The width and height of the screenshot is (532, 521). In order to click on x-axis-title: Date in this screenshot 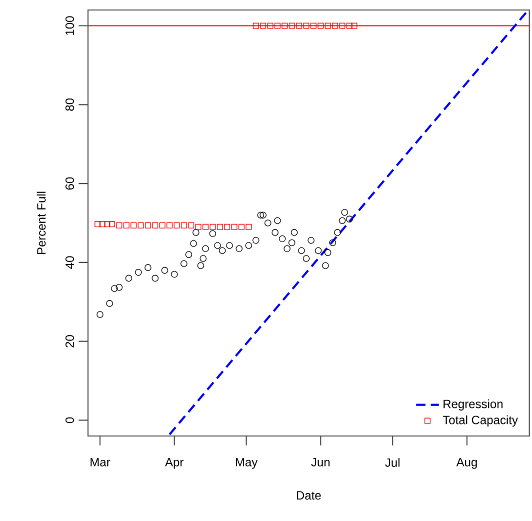, I will do `click(308, 495)`.